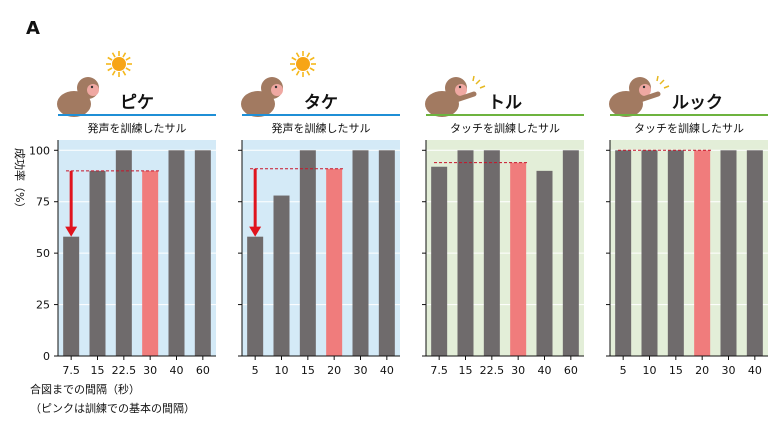 The width and height of the screenshot is (780, 433). Describe the element at coordinates (112, 408) in the screenshot. I see `x-axis-note-pink: （ピンクは訓練での基本の間隔）` at that location.